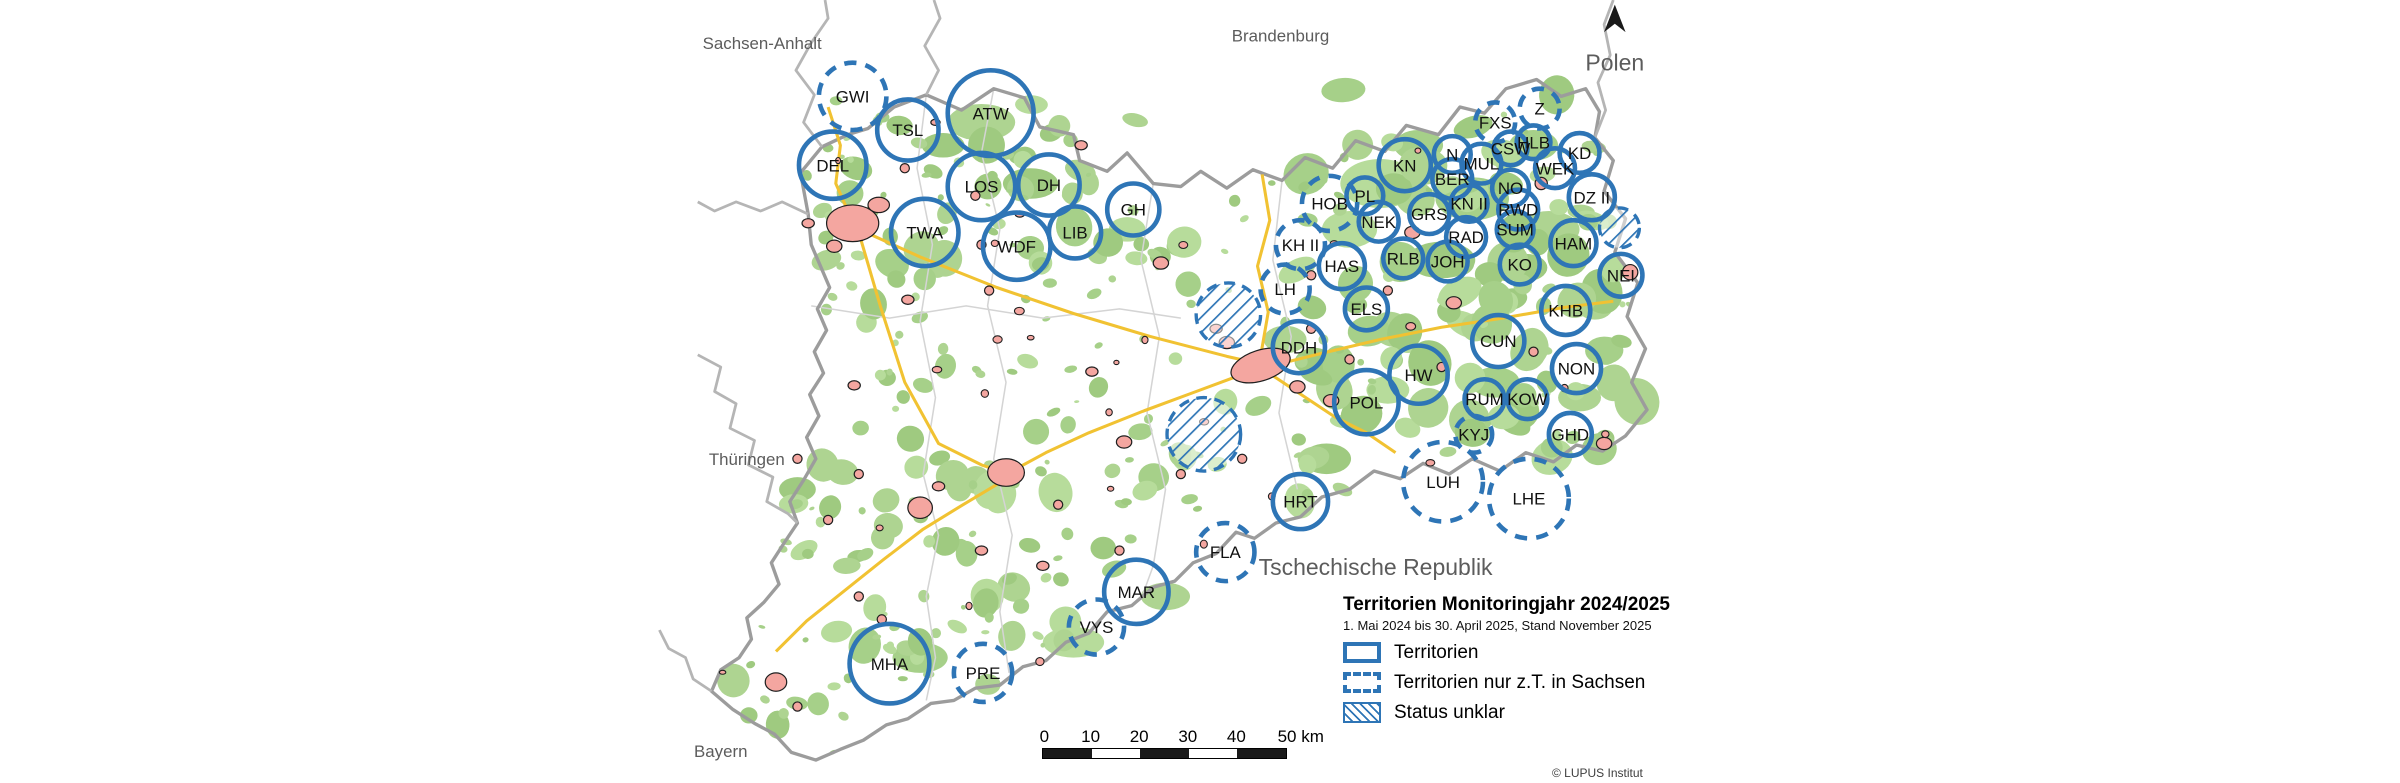  I want to click on territory-circle-ghd, so click(1570, 434).